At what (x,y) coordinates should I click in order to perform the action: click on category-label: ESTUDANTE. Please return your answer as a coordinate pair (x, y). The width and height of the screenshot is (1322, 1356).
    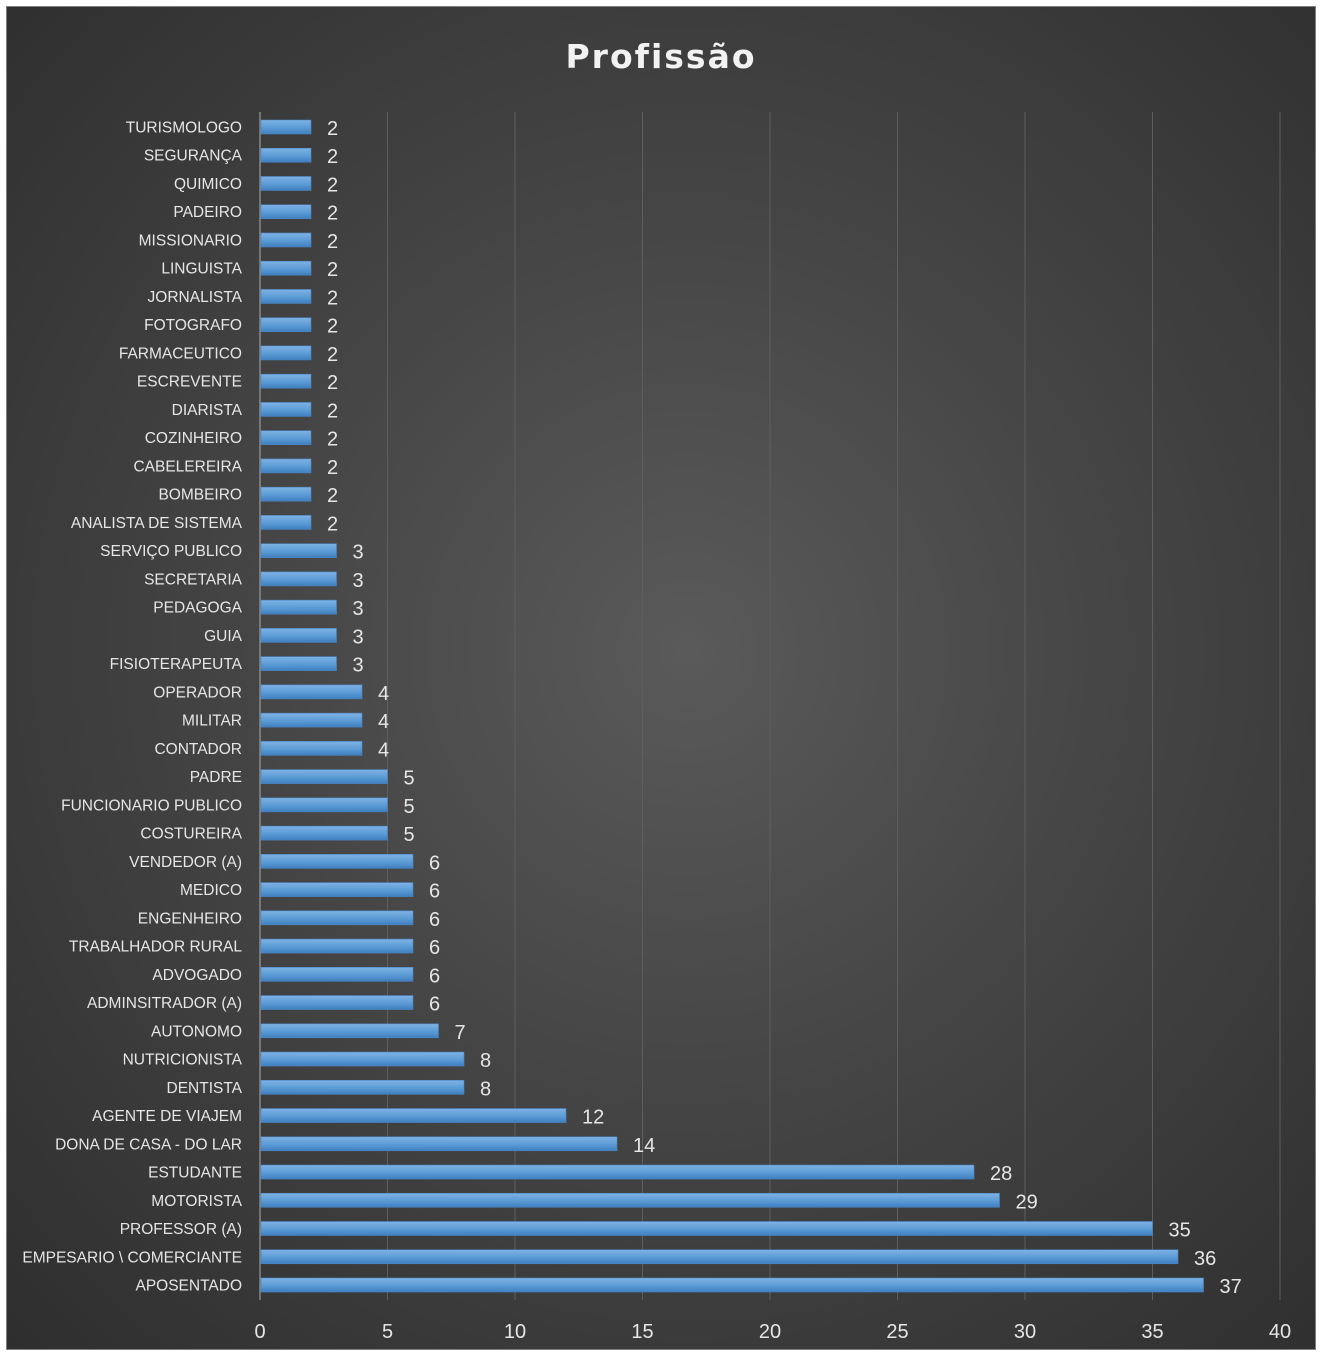
    Looking at the image, I should click on (195, 1173).